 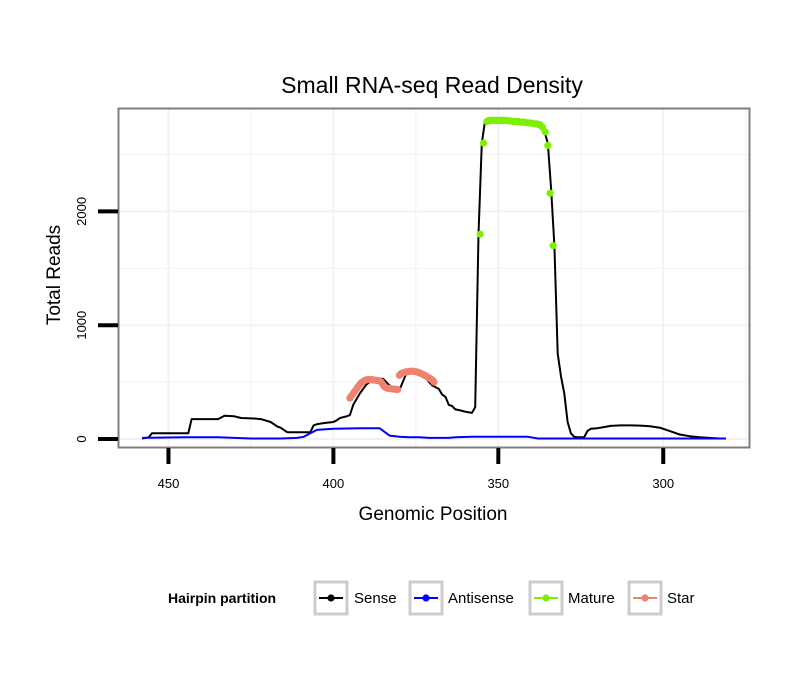 I want to click on antisense-series-line, so click(x=434, y=433).